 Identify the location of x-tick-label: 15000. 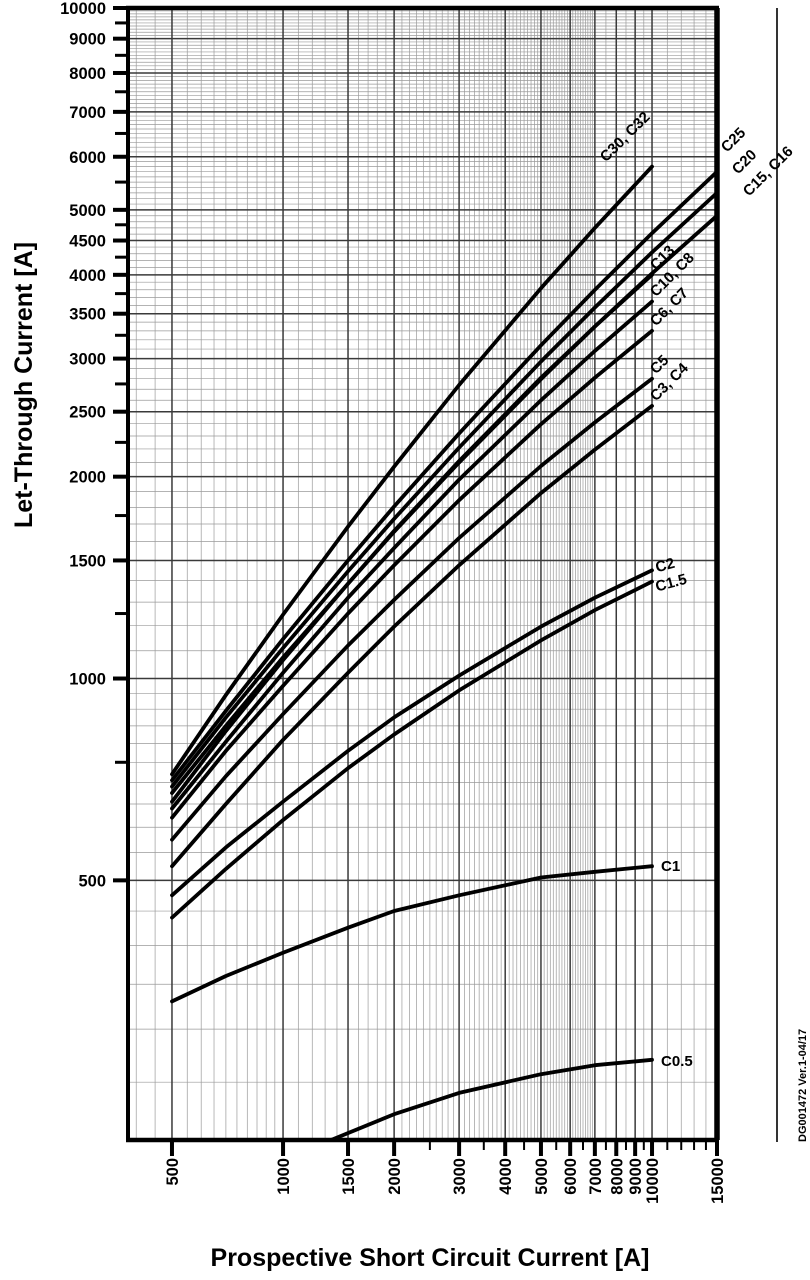
(718, 1181).